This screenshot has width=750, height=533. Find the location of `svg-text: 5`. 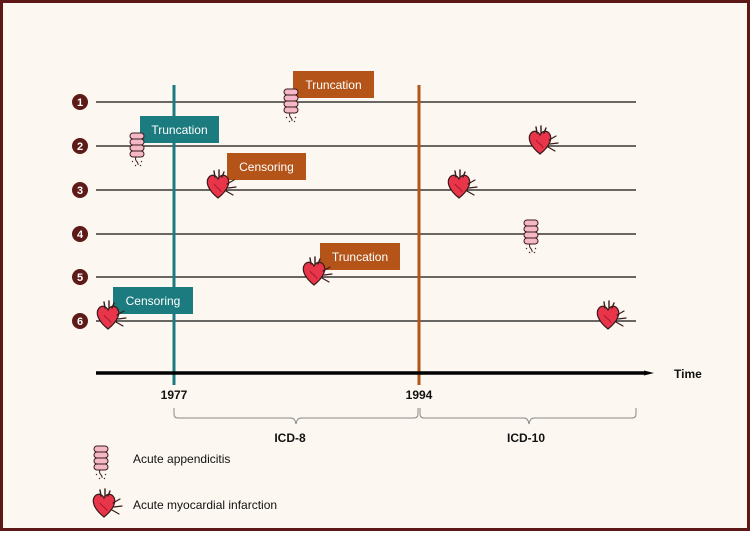

svg-text: 5 is located at coordinates (80, 278).